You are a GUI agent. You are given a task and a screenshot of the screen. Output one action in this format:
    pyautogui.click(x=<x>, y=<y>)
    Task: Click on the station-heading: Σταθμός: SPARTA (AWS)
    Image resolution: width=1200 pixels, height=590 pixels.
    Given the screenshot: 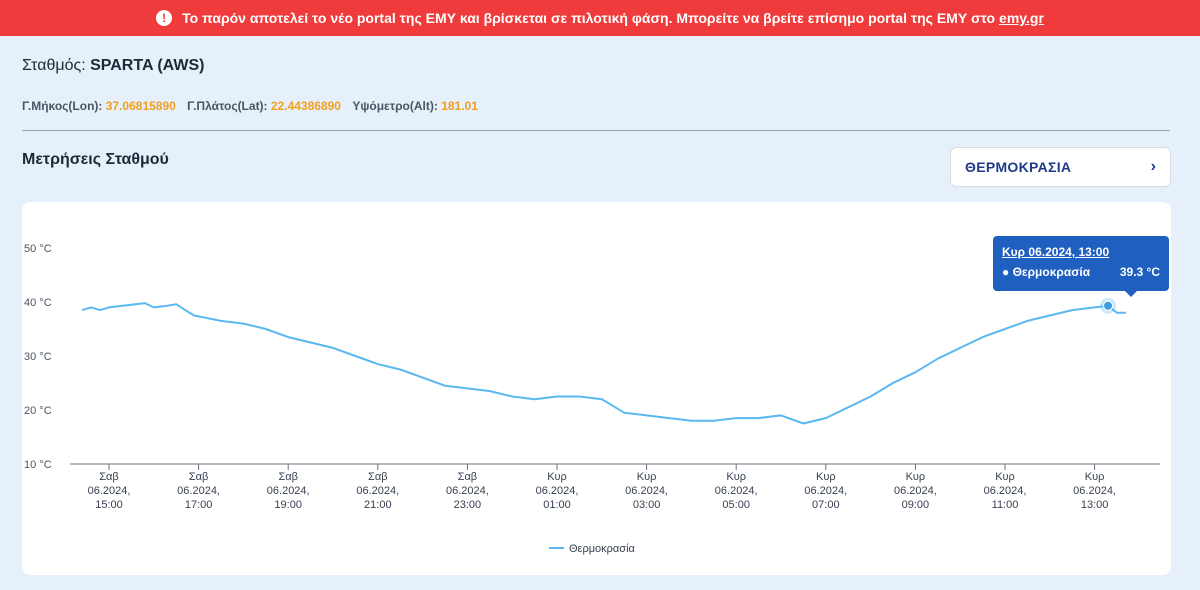 What is the action you would take?
    pyautogui.click(x=113, y=66)
    